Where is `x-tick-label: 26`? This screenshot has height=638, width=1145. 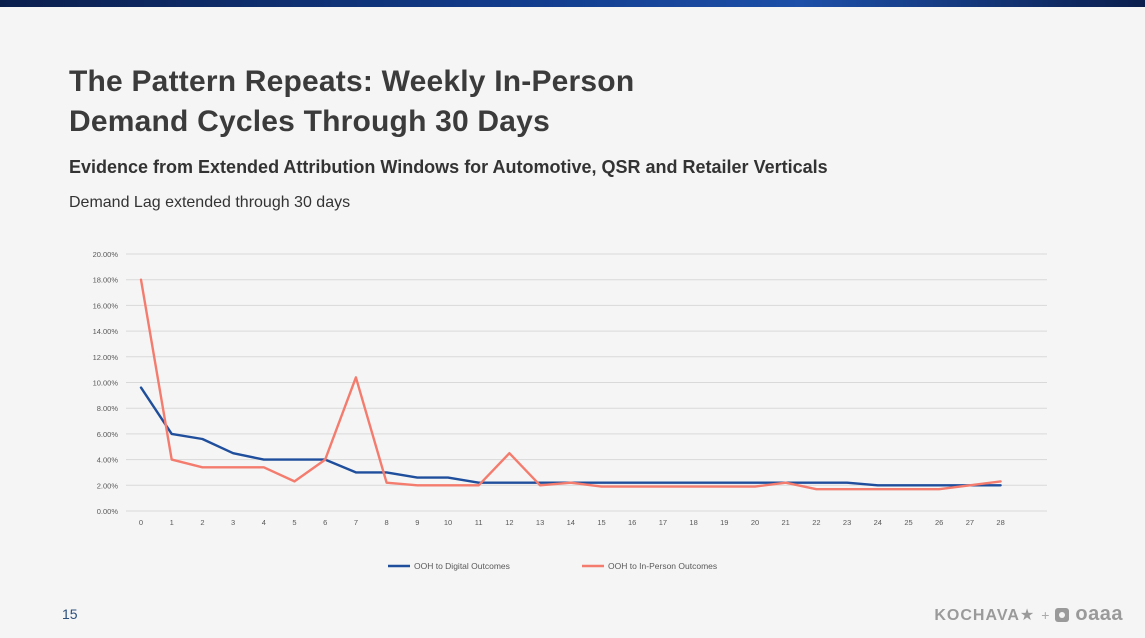 x-tick-label: 26 is located at coordinates (939, 522).